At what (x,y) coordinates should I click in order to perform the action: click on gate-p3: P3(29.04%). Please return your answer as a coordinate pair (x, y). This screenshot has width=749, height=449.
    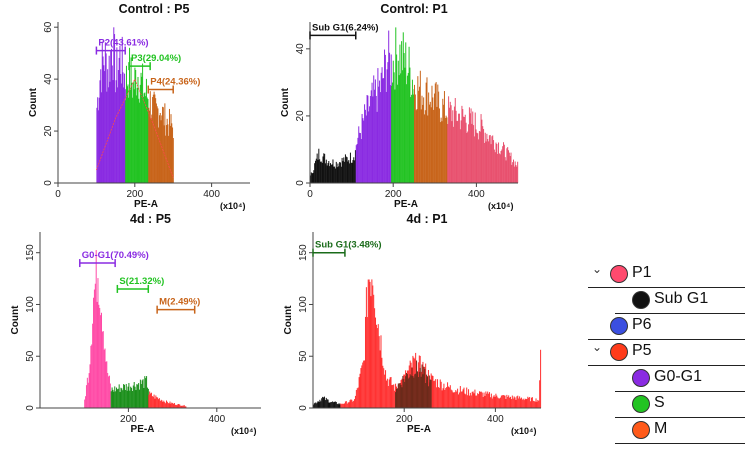
    Looking at the image, I should click on (154, 62).